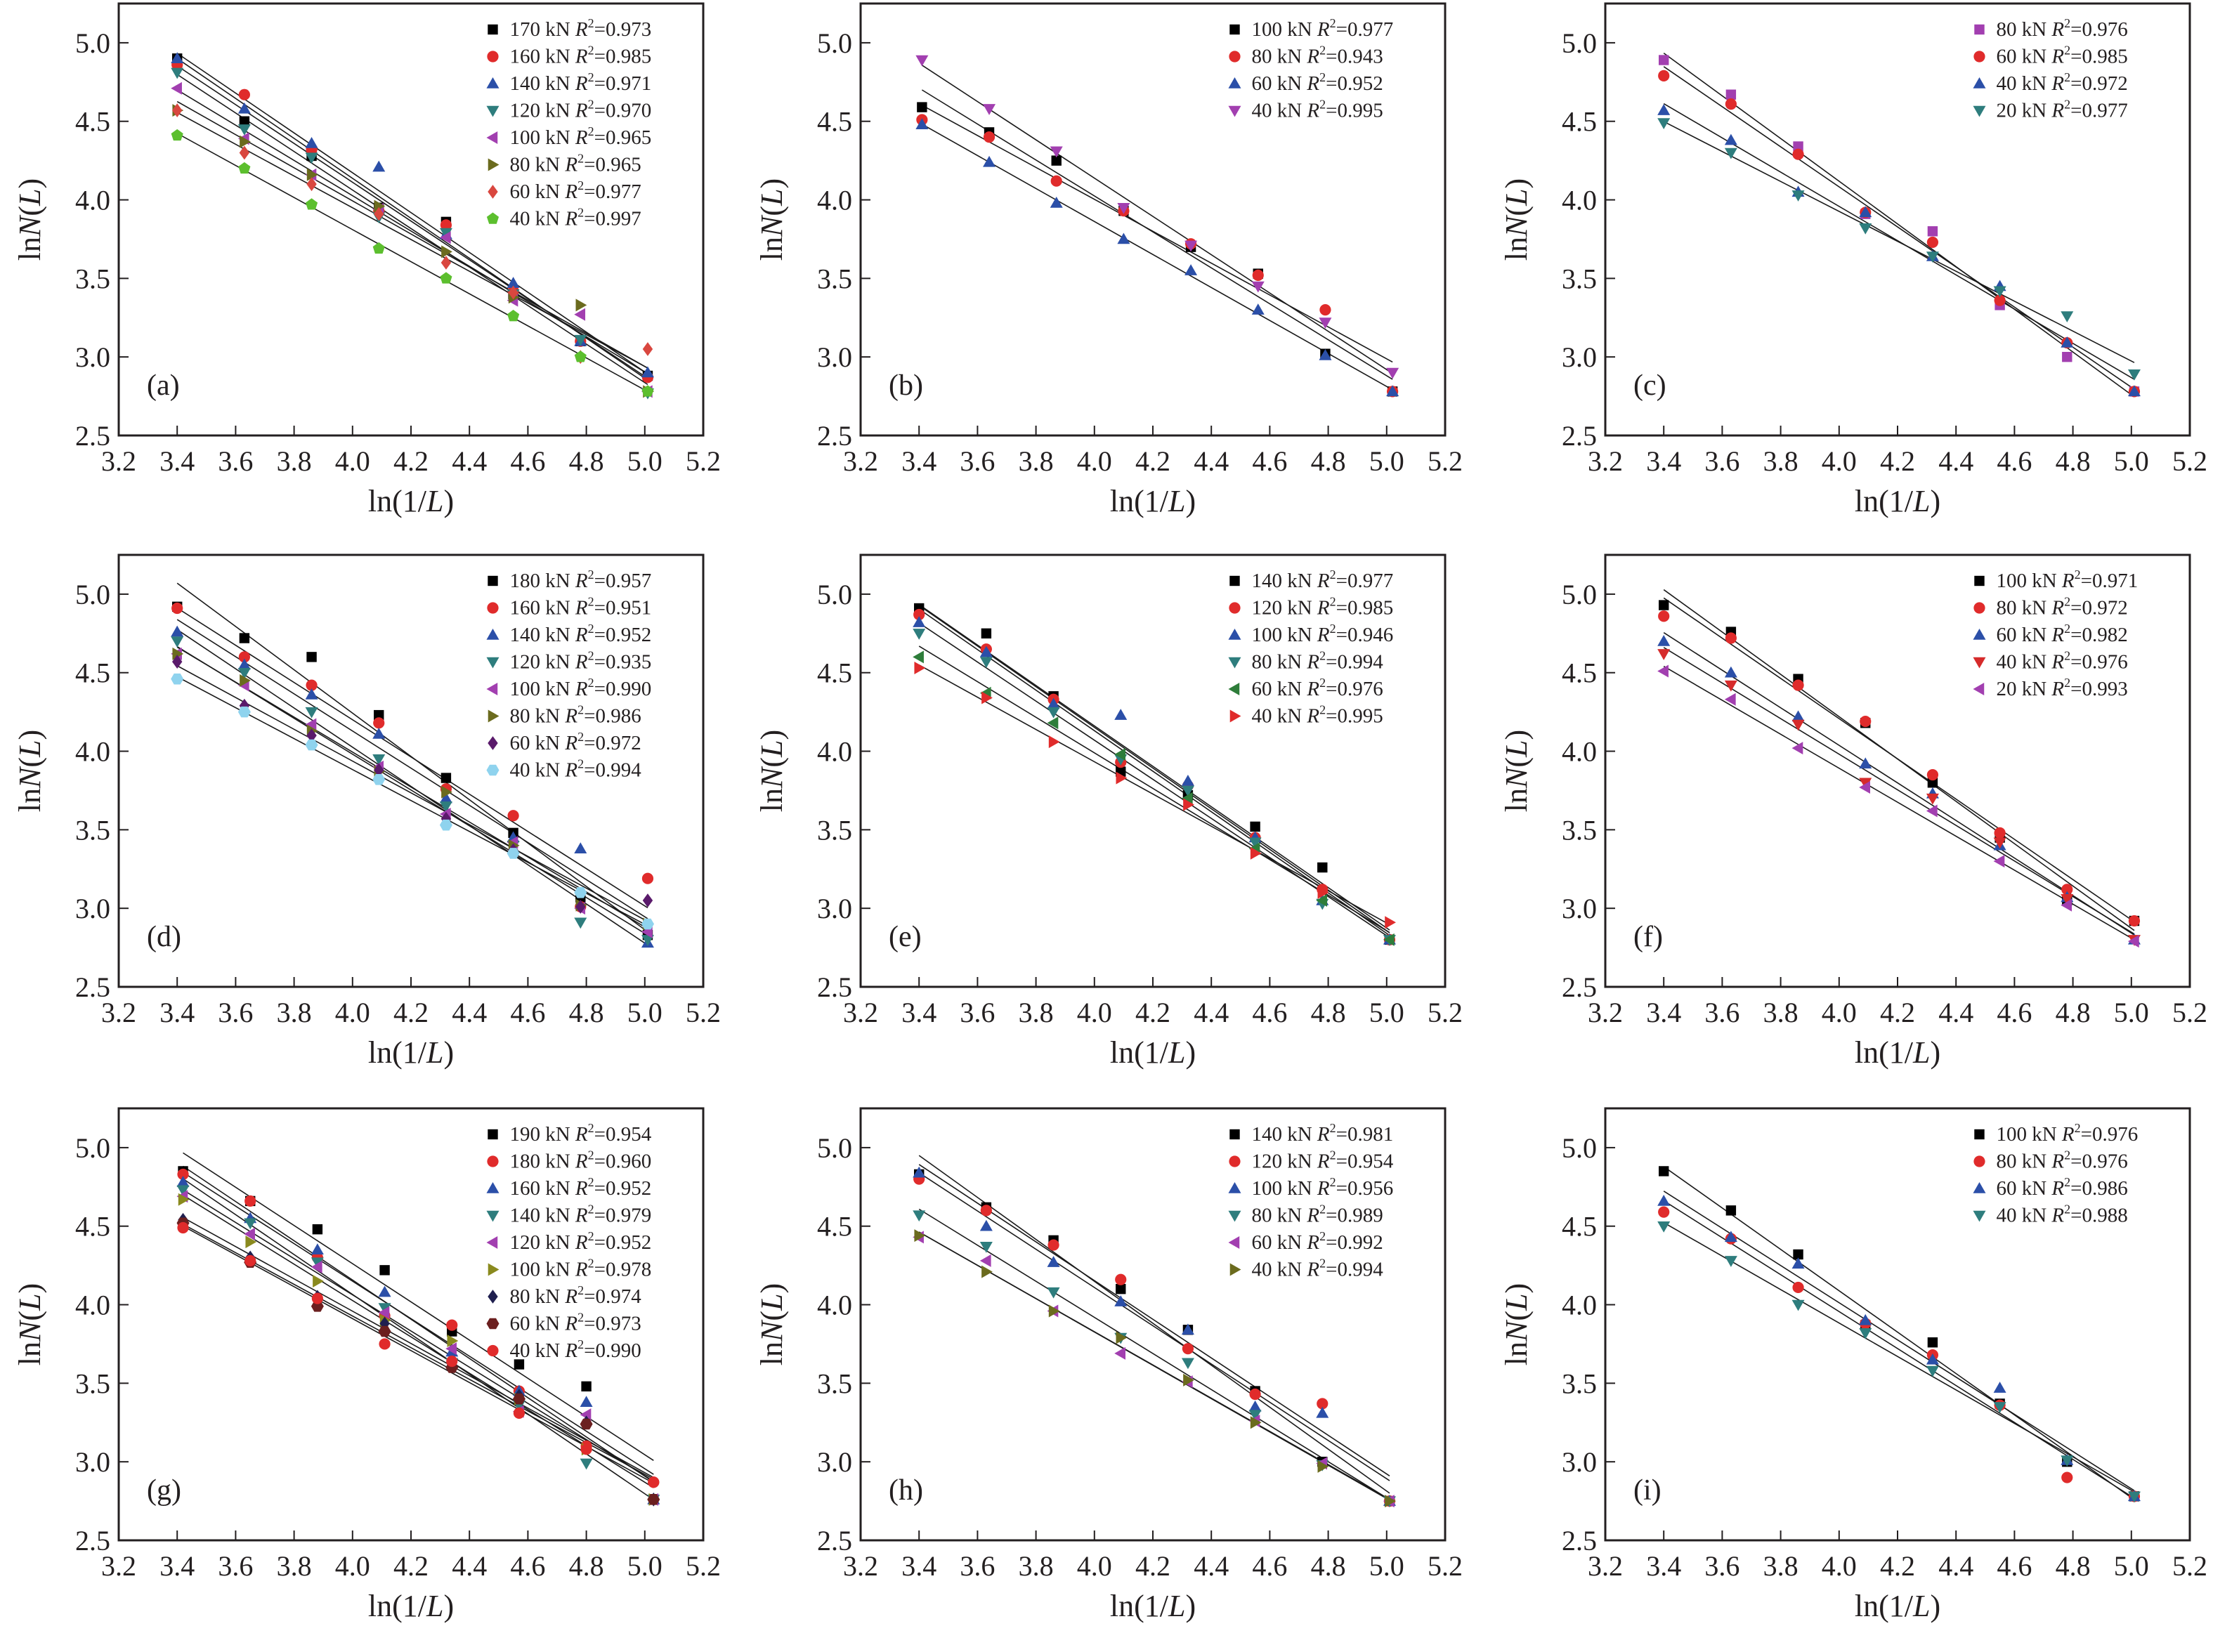 Image resolution: width=2213 pixels, height=1652 pixels. Describe the element at coordinates (164, 937) in the screenshot. I see `panel-label: (d)` at that location.